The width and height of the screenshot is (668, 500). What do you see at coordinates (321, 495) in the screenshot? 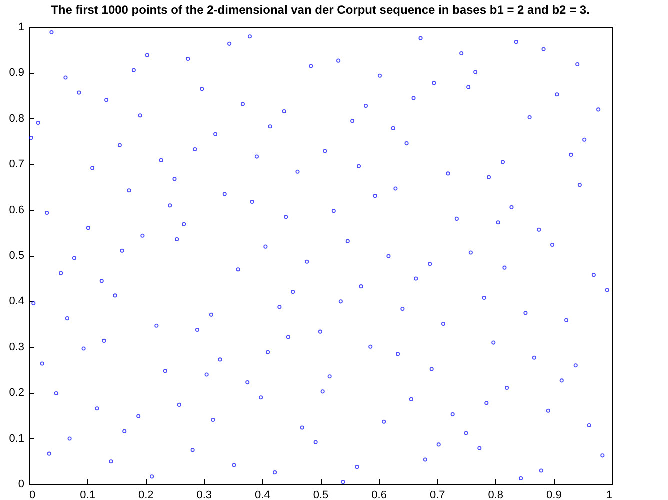
I see `x-tick-label: 0.5` at bounding box center [321, 495].